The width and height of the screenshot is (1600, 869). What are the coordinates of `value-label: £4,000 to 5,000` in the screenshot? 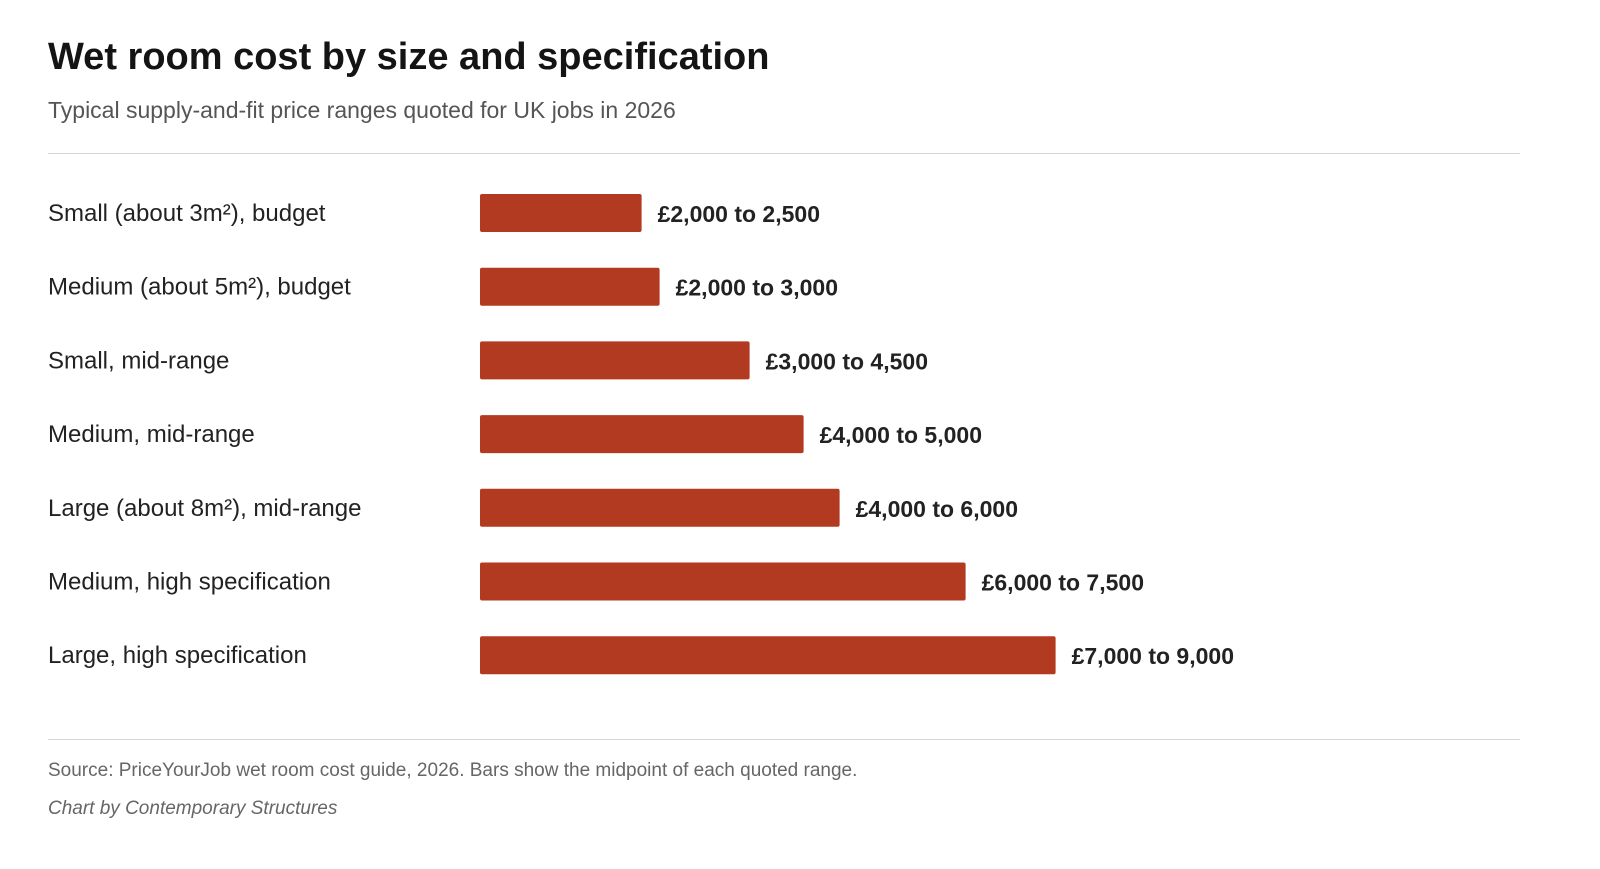 It's located at (901, 435).